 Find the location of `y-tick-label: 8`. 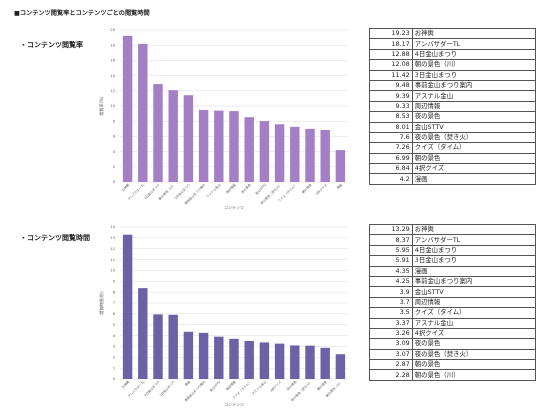

y-tick-label: 8 is located at coordinates (114, 121).